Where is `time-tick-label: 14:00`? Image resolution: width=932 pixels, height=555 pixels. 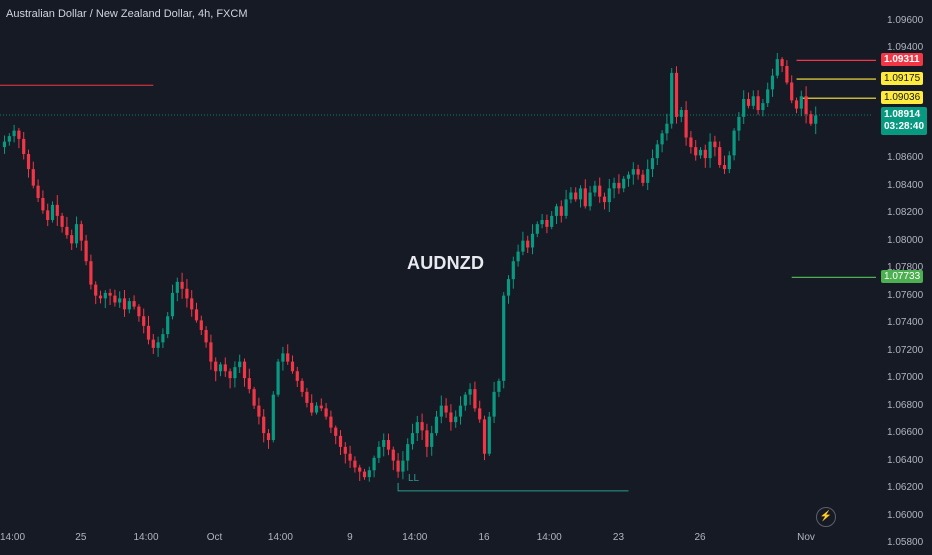
time-tick-label: 14:00 is located at coordinates (146, 537).